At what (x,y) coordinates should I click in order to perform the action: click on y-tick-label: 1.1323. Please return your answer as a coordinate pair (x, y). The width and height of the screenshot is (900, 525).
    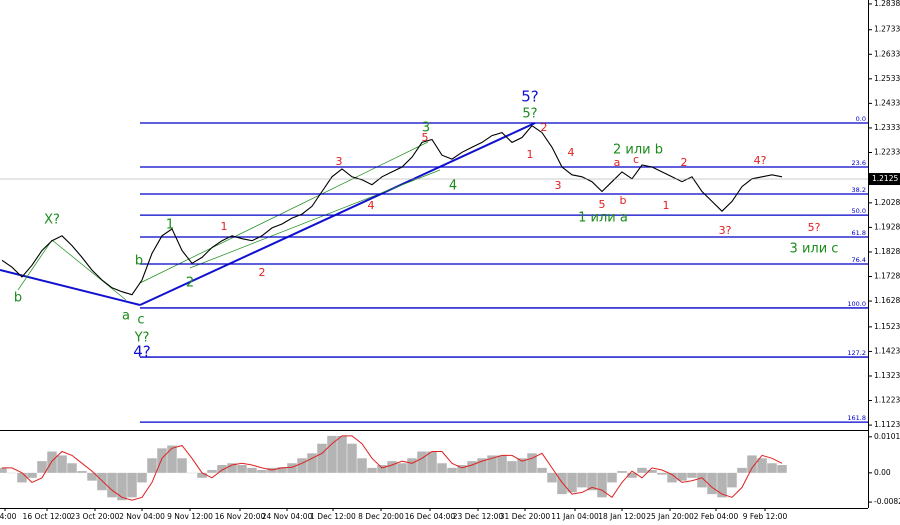
    Looking at the image, I should click on (887, 375).